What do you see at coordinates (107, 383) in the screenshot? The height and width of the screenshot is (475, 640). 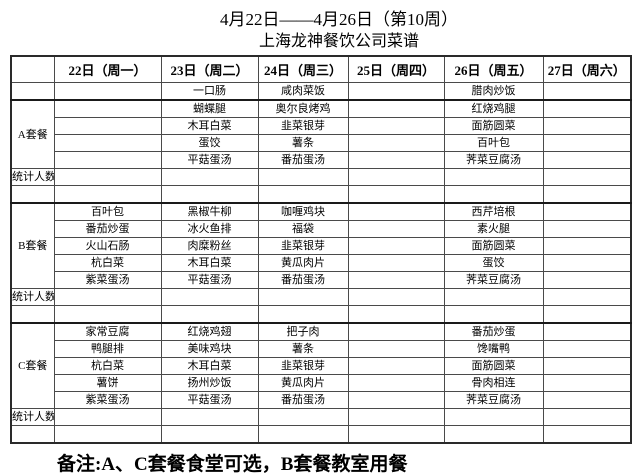 I see `menu-cell: 薯饼` at bounding box center [107, 383].